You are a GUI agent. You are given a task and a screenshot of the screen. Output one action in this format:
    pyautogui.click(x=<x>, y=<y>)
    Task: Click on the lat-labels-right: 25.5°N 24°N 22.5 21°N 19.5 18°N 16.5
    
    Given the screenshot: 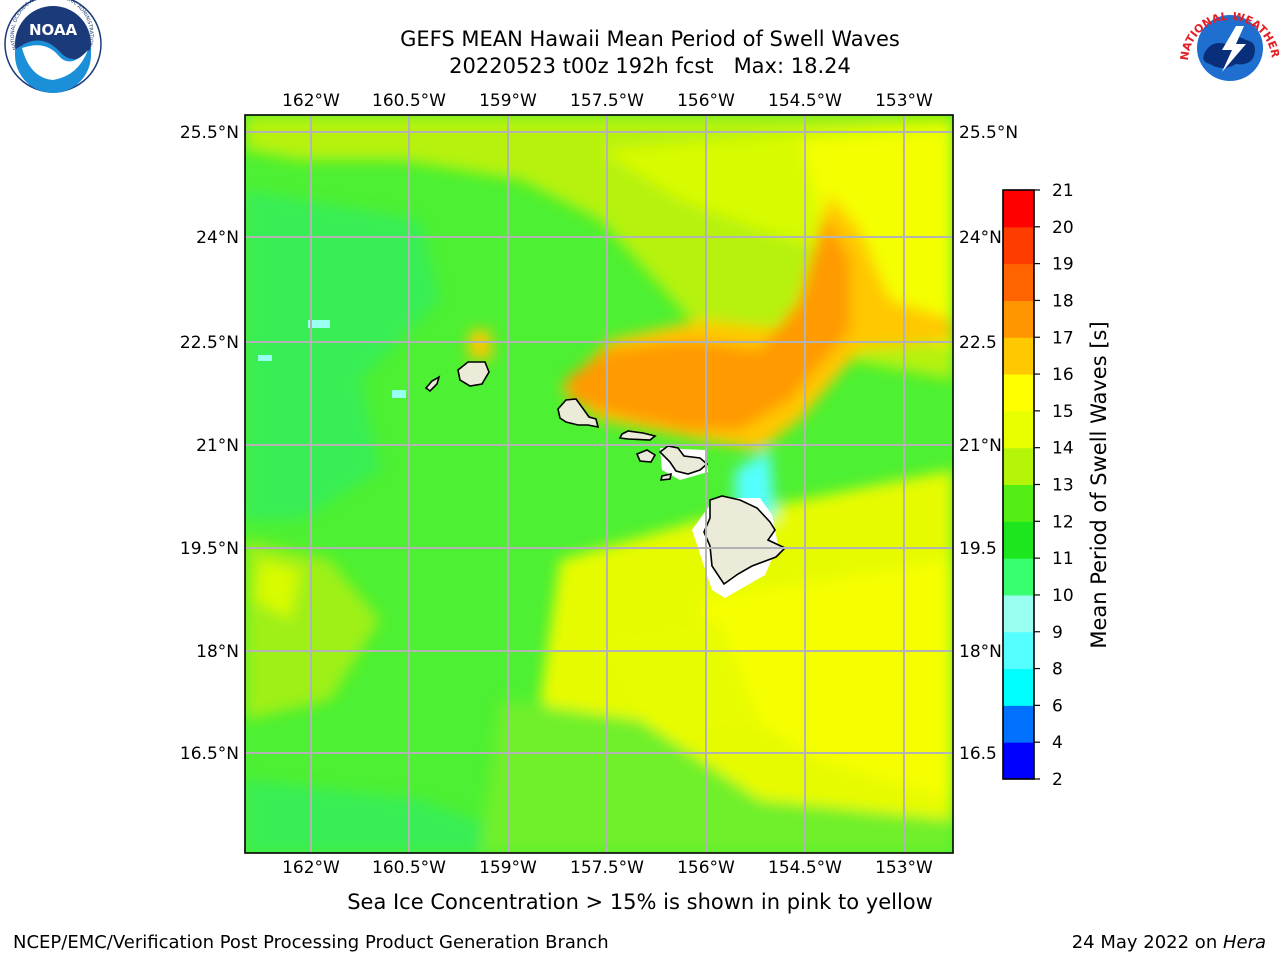 What is the action you would take?
    pyautogui.click(x=988, y=443)
    